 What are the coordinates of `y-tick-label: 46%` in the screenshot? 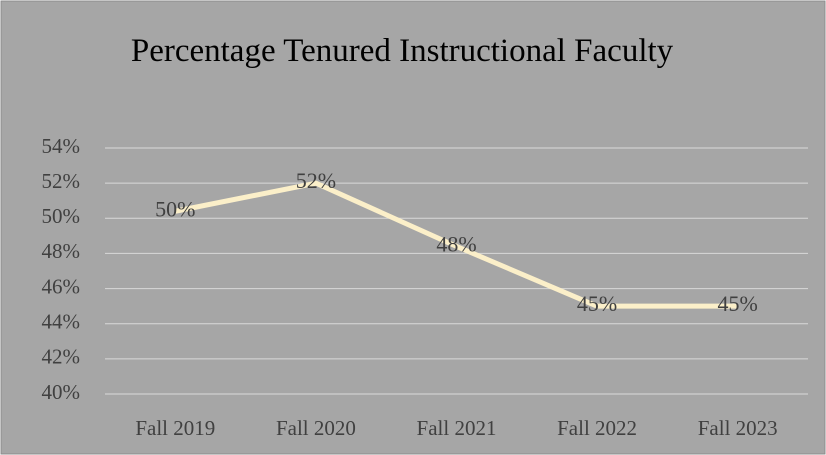 It's located at (61, 286).